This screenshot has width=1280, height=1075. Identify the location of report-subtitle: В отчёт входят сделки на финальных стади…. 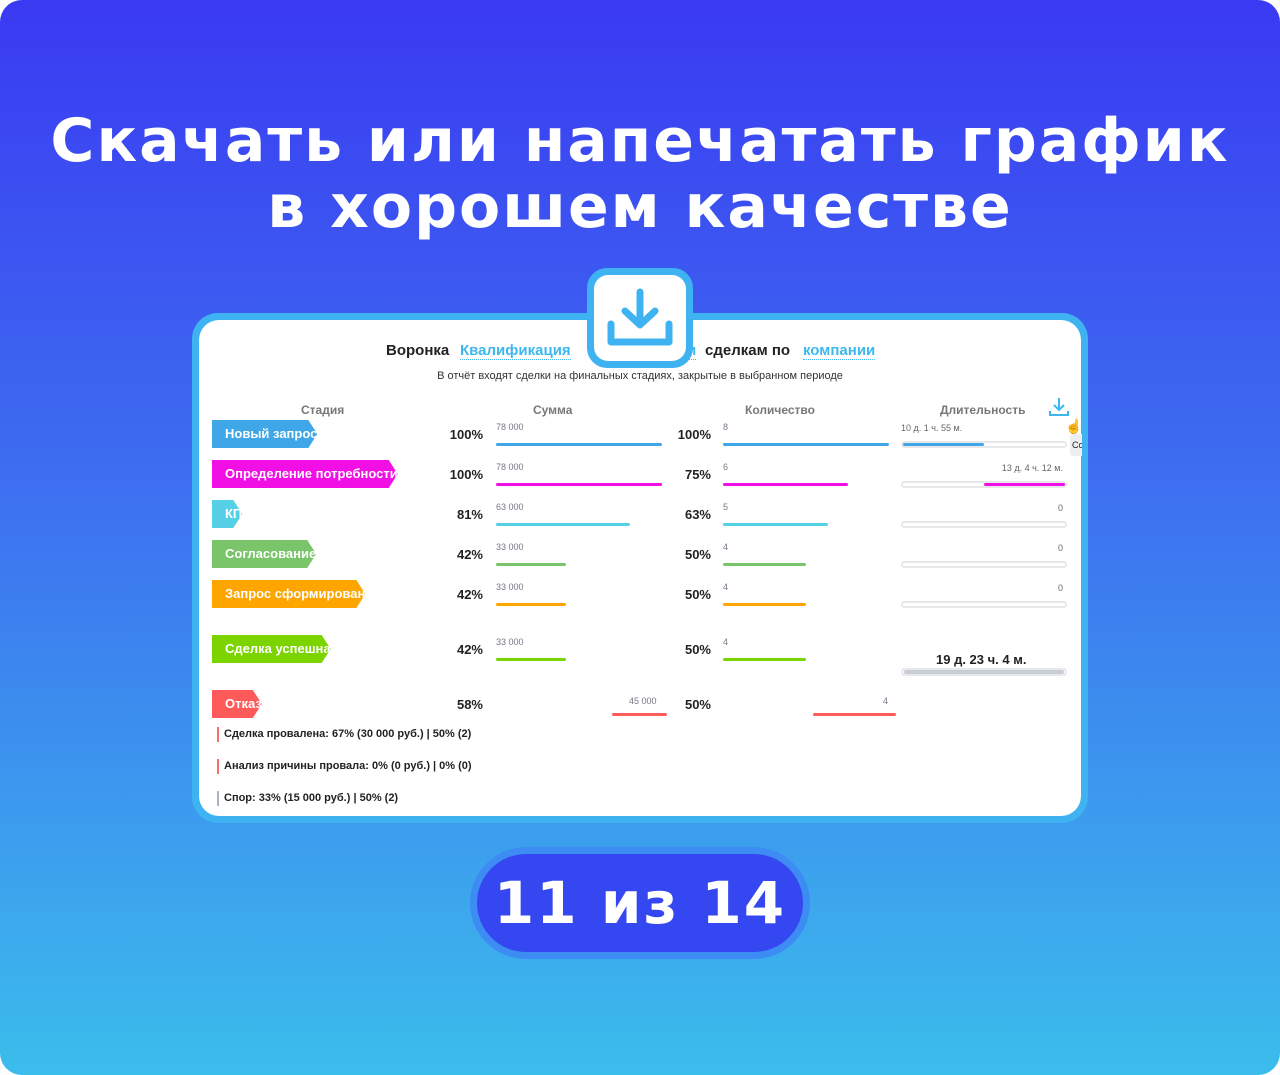
(640, 376).